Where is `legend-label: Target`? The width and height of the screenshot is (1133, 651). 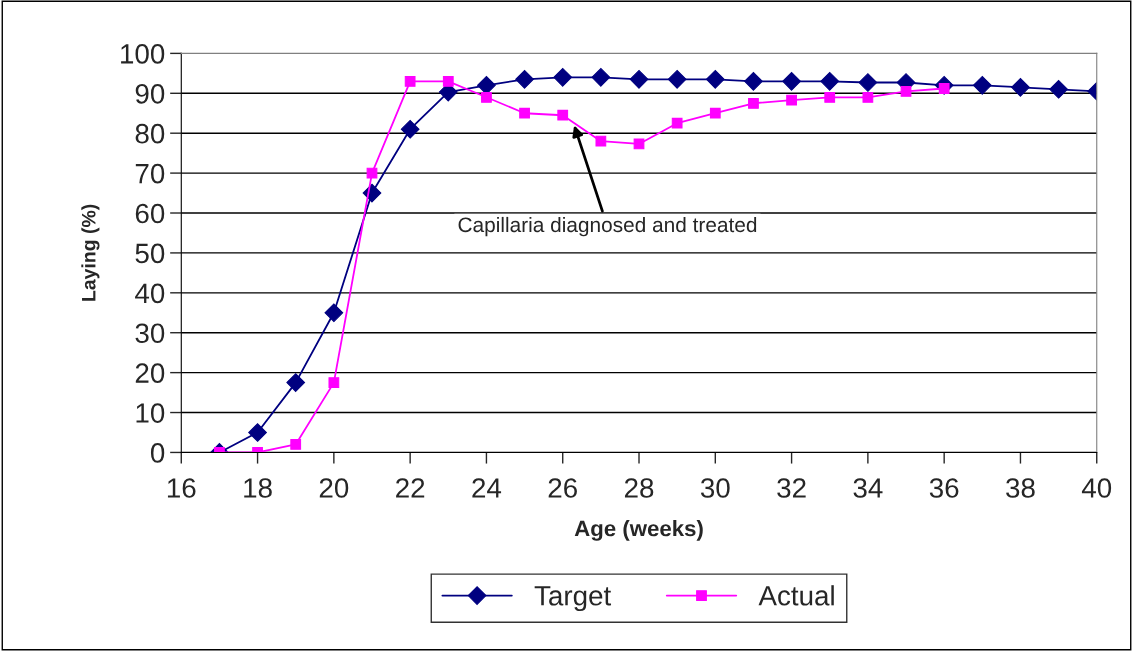 legend-label: Target is located at coordinates (573, 599).